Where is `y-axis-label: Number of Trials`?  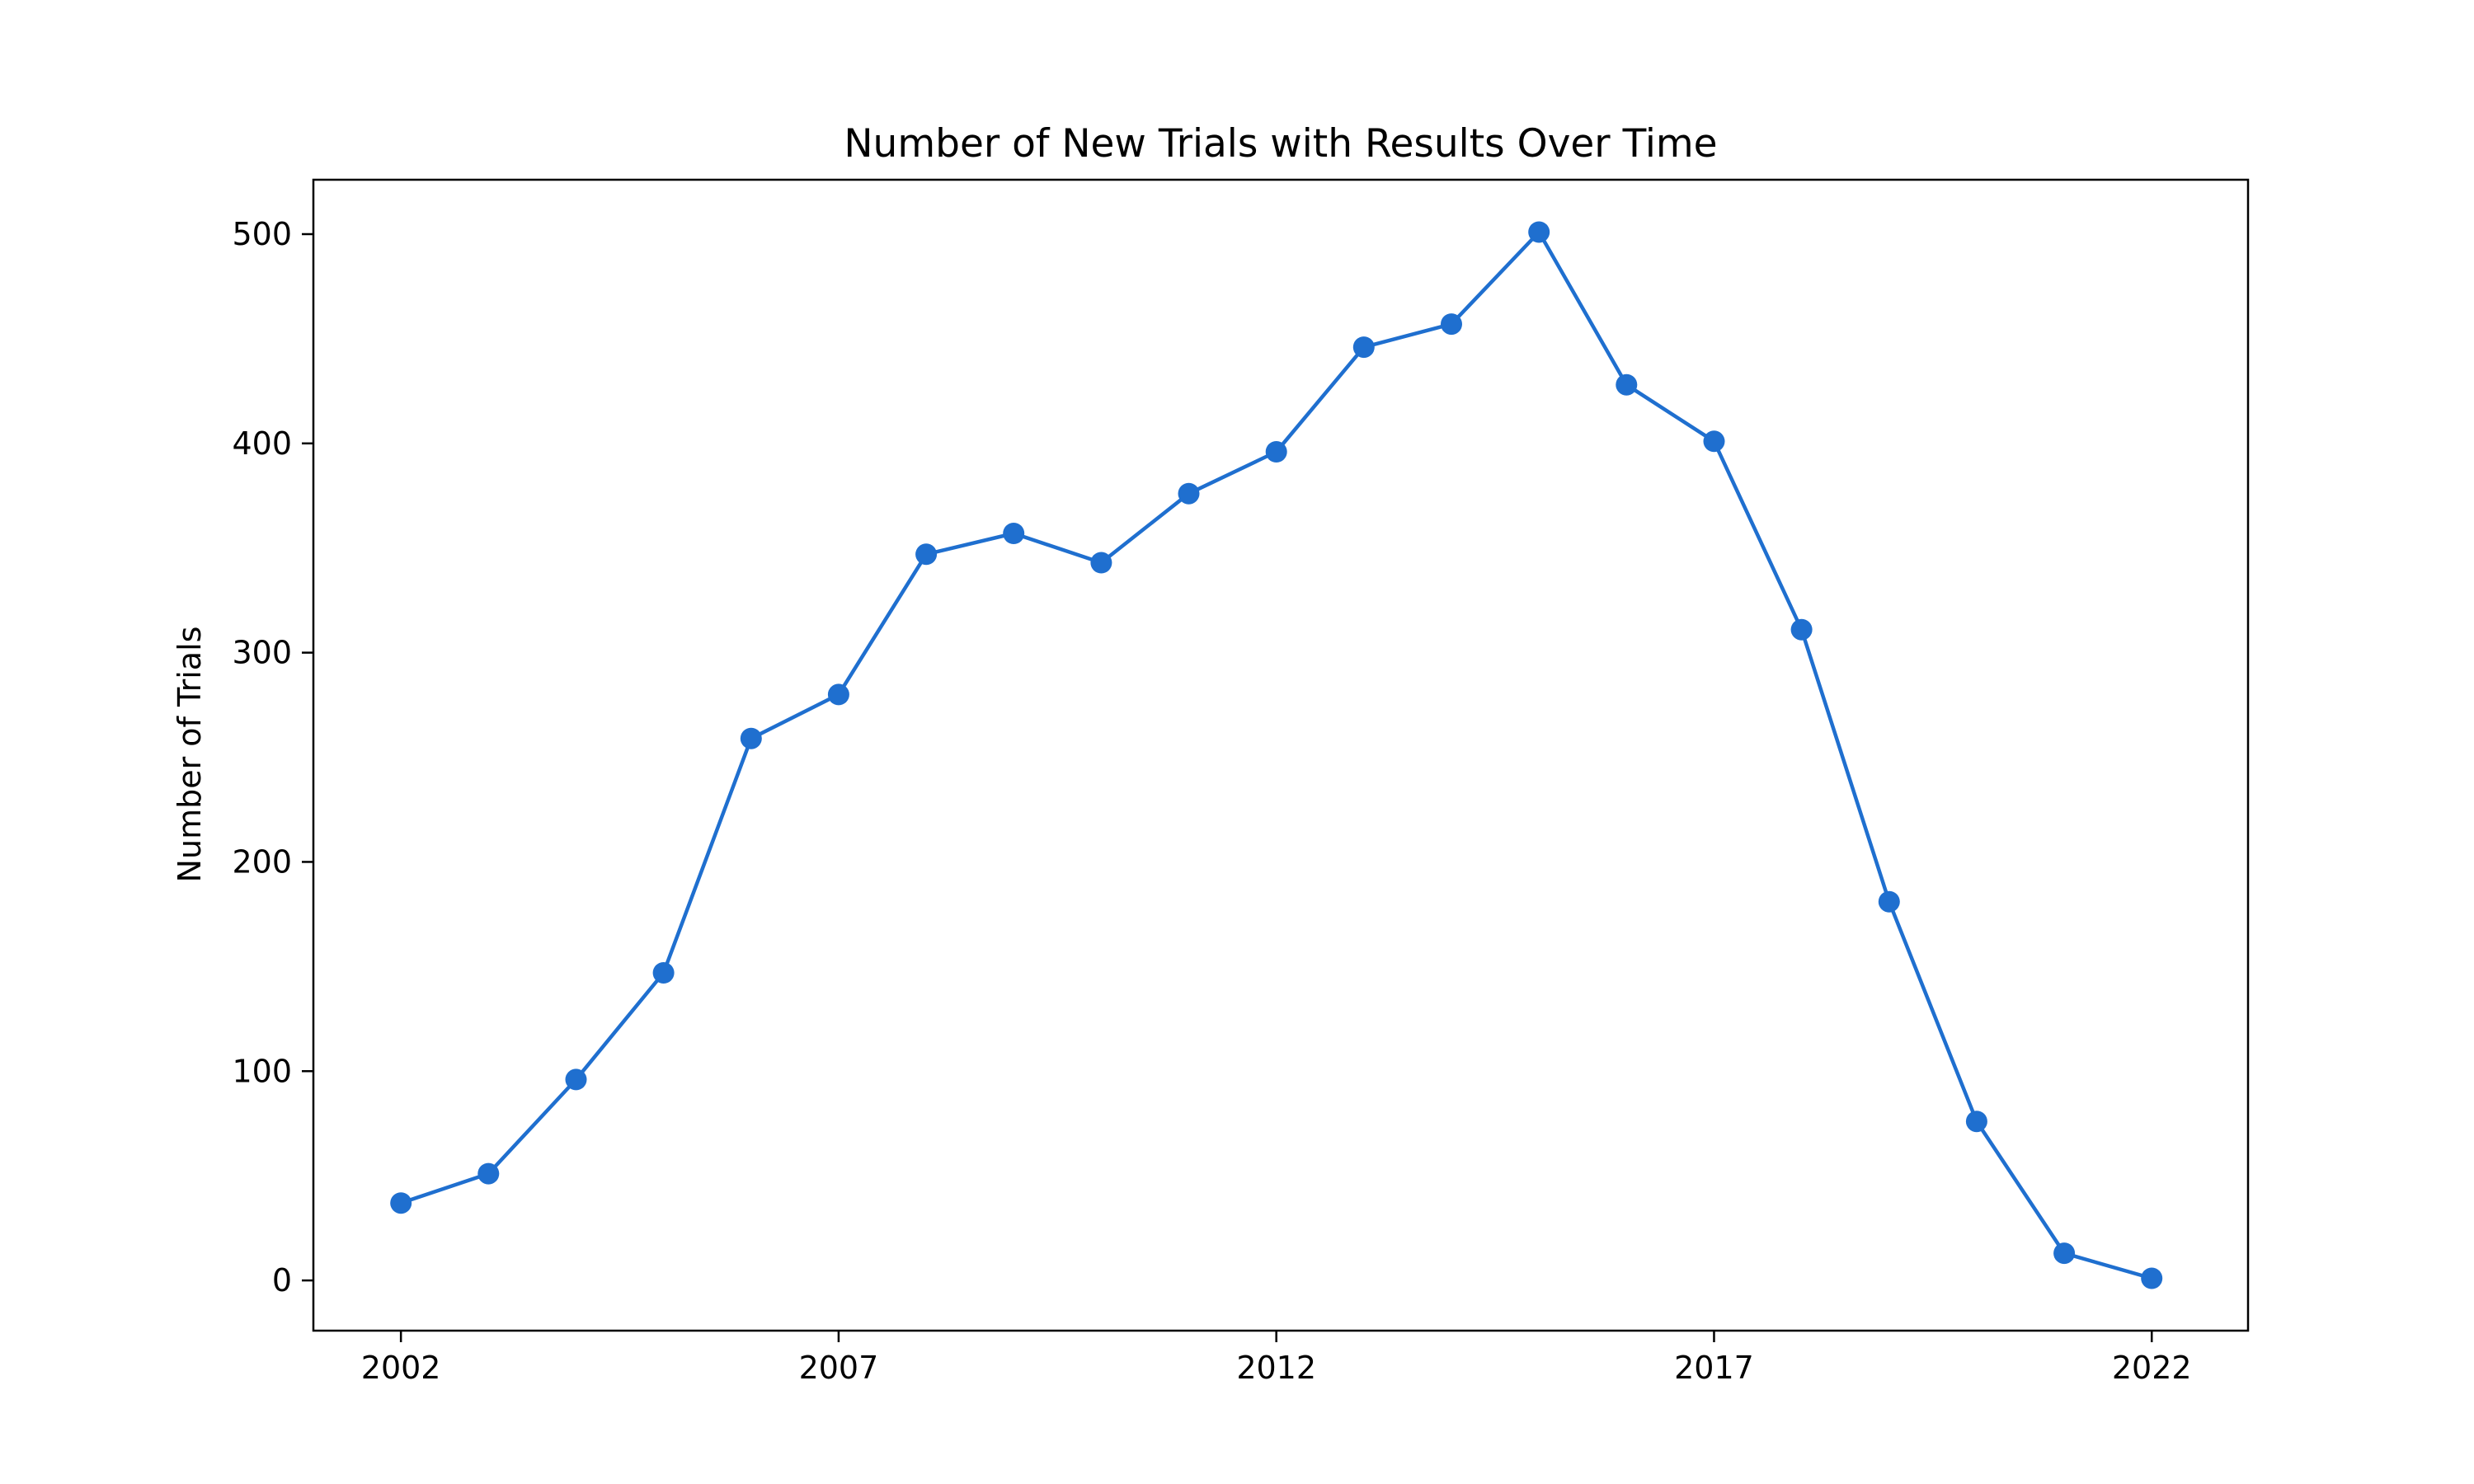
y-axis-label: Number of Trials is located at coordinates (190, 755).